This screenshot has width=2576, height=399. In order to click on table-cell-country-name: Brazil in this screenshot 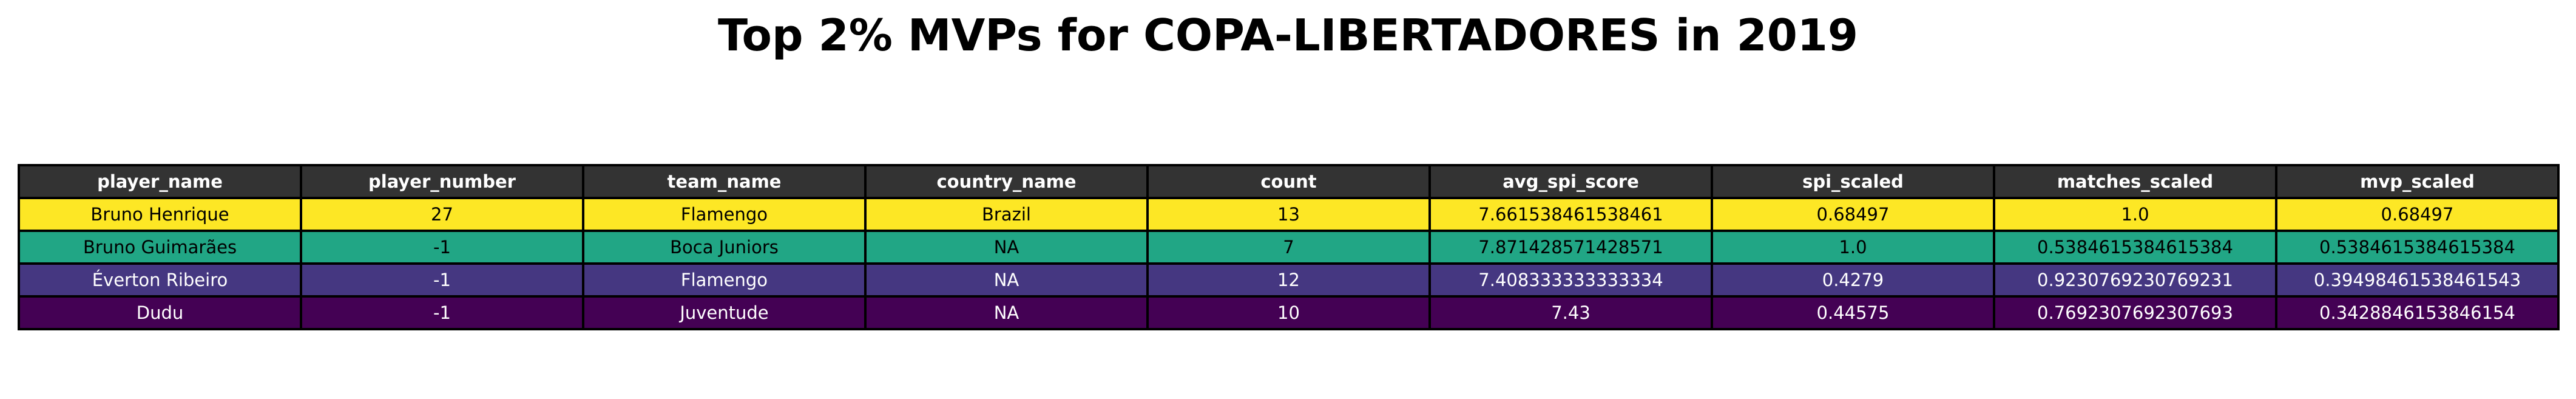, I will do `click(1006, 214)`.